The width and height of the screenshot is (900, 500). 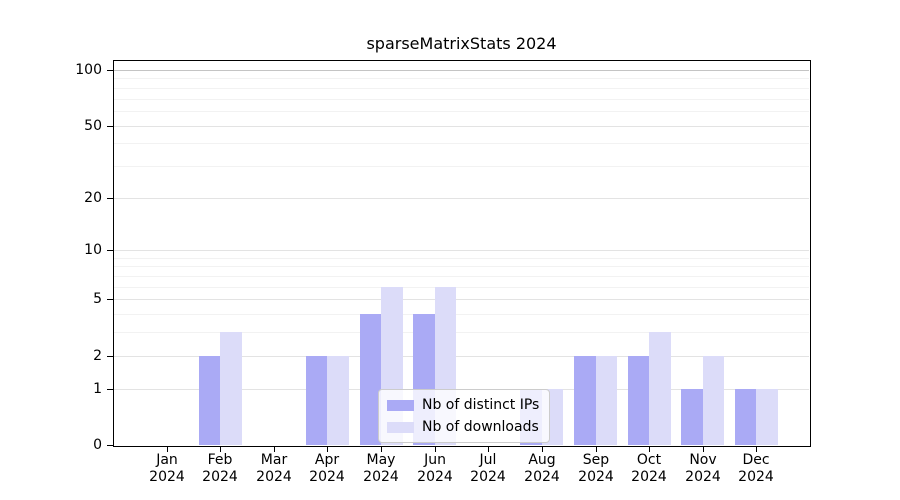 What do you see at coordinates (167, 468) in the screenshot?
I see `x-tick-label-jan: Jan 2024` at bounding box center [167, 468].